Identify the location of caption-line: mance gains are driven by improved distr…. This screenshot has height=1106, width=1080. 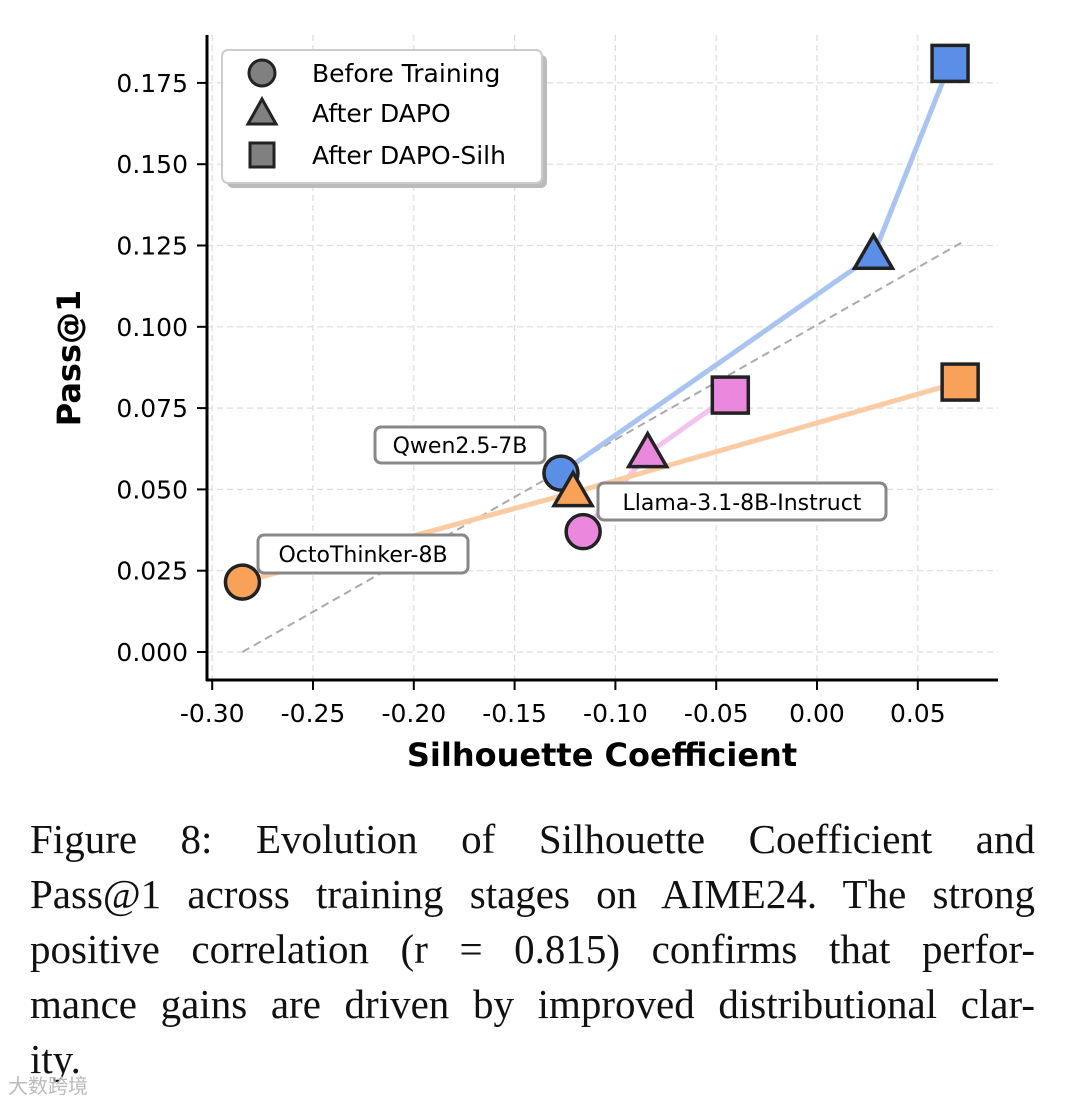
(532, 1004).